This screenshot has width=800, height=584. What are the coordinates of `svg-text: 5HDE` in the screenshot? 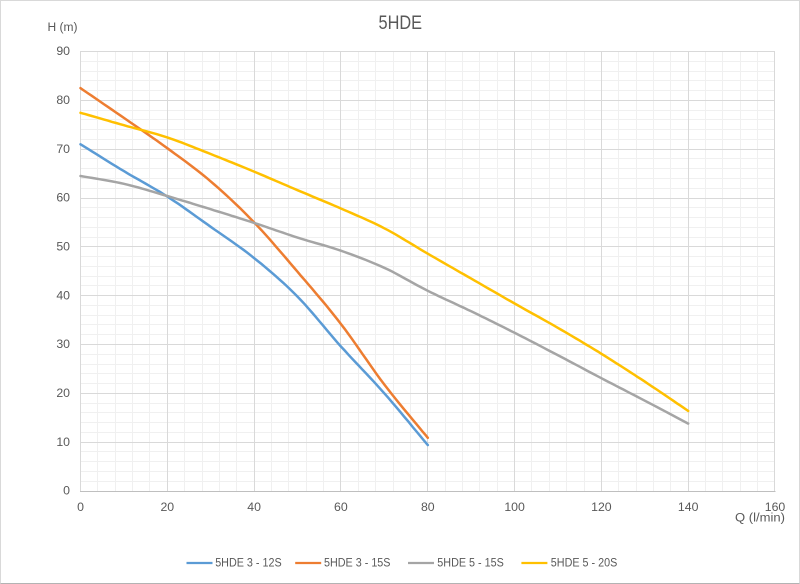 It's located at (401, 23).